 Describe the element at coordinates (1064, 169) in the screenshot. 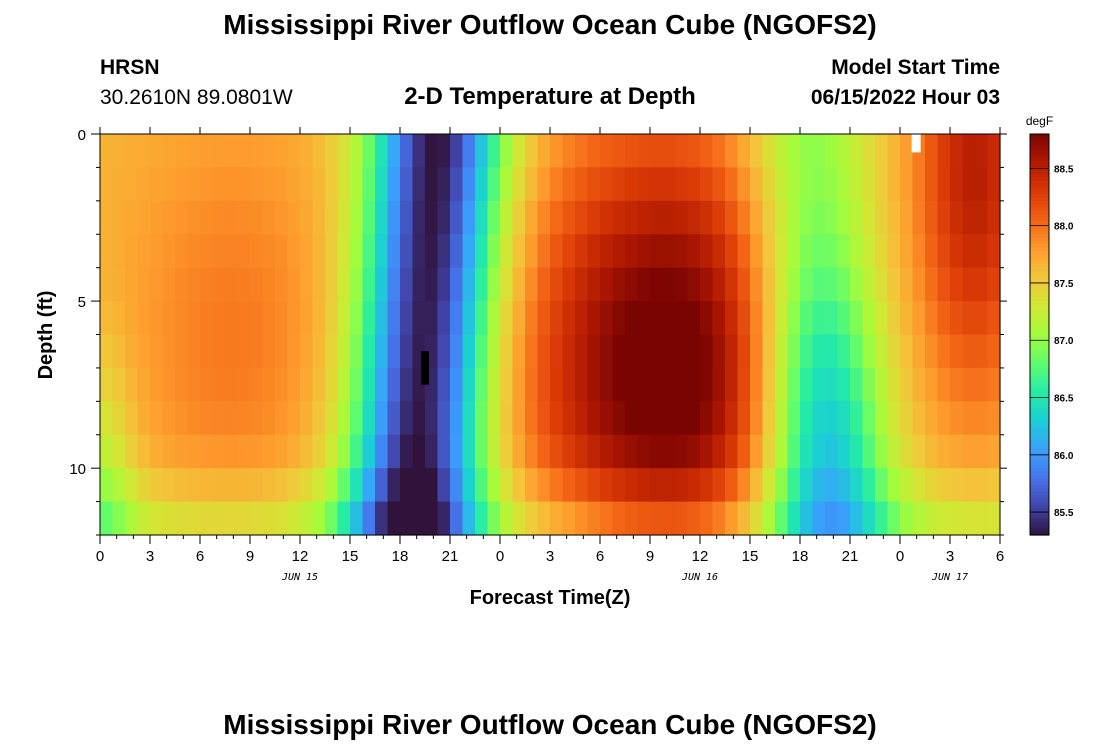

I see `colorbar-tick-label: 88.5` at that location.